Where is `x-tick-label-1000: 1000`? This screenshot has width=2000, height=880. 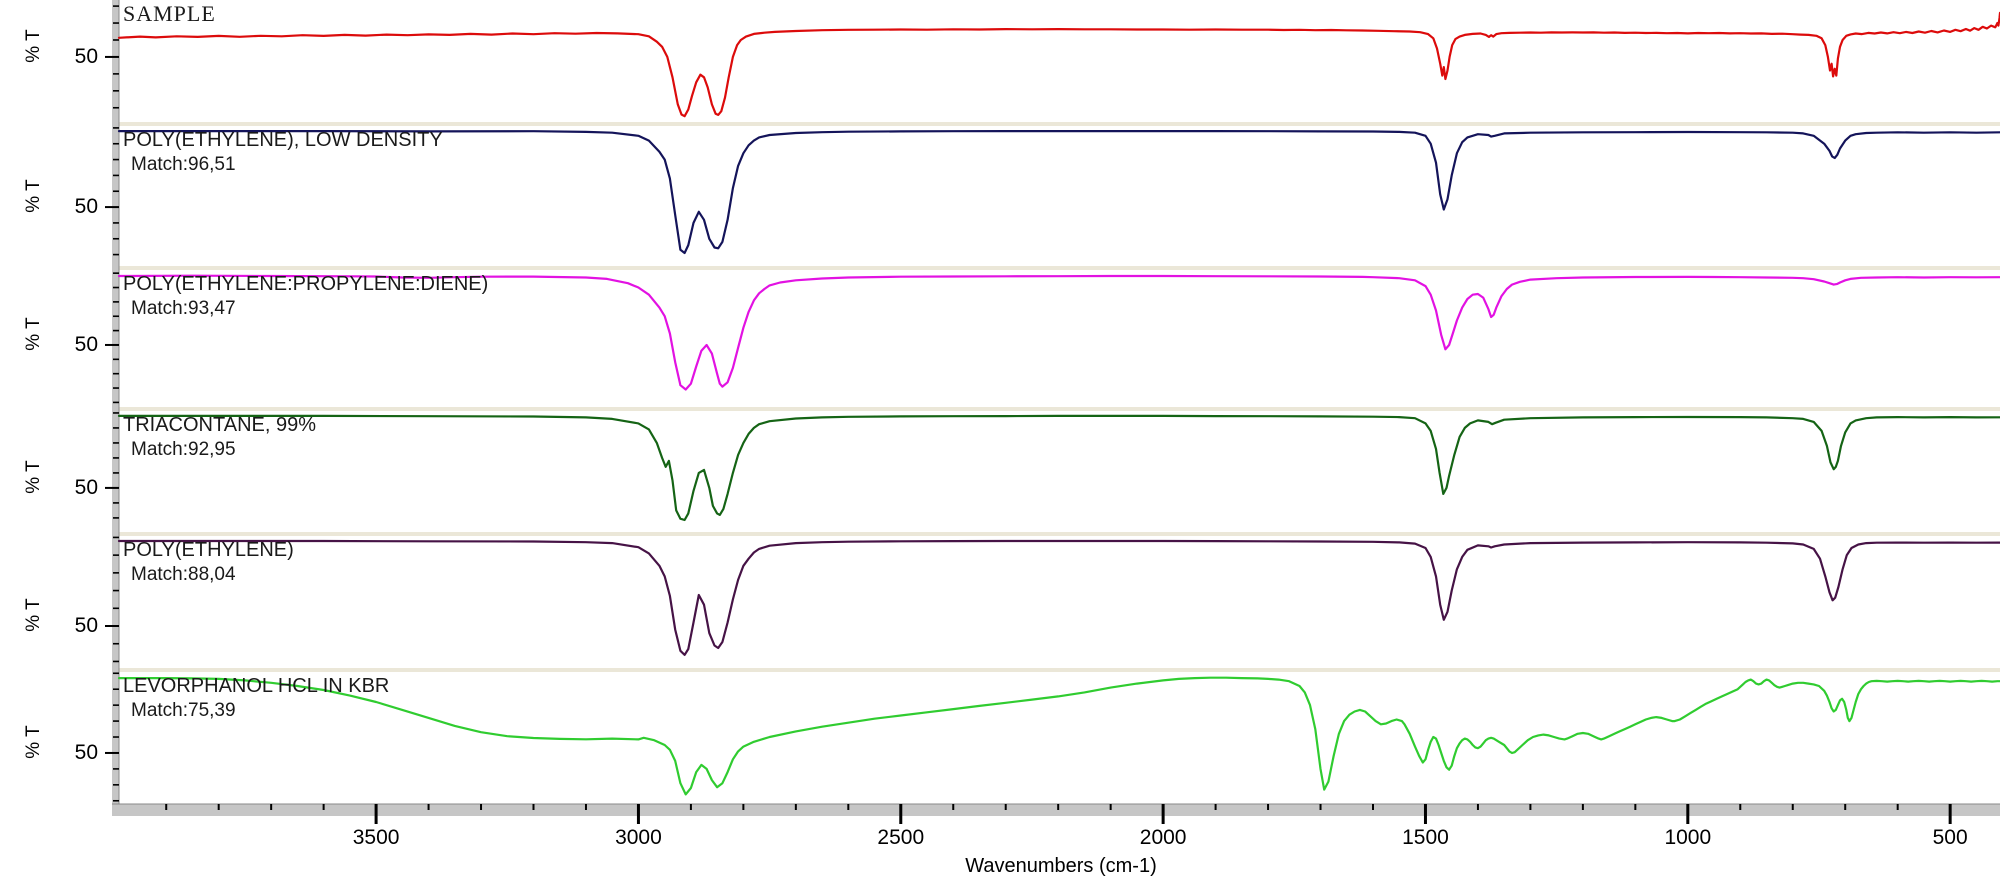 x-tick-label-1000: 1000 is located at coordinates (1688, 837).